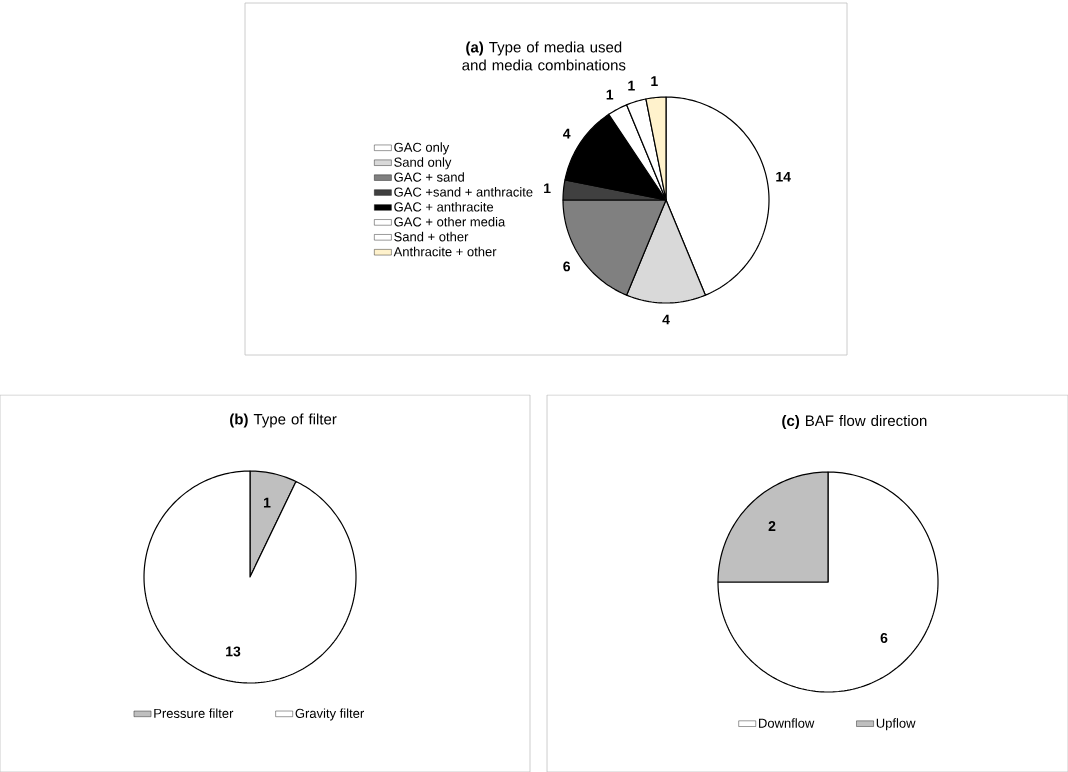  I want to click on legend-label: GAC only, so click(422, 148).